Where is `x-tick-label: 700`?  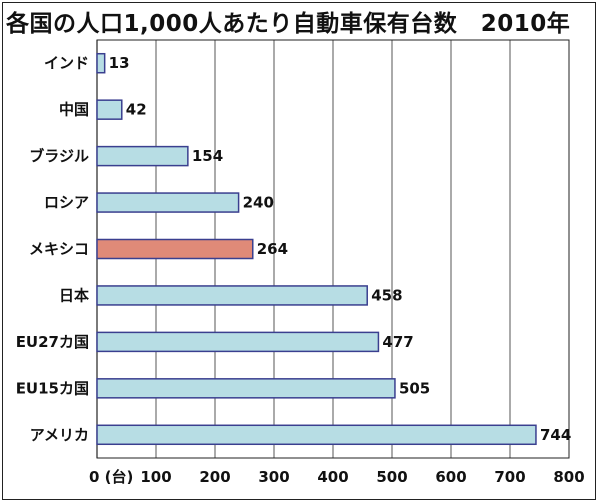 x-tick-label: 700 is located at coordinates (509, 477).